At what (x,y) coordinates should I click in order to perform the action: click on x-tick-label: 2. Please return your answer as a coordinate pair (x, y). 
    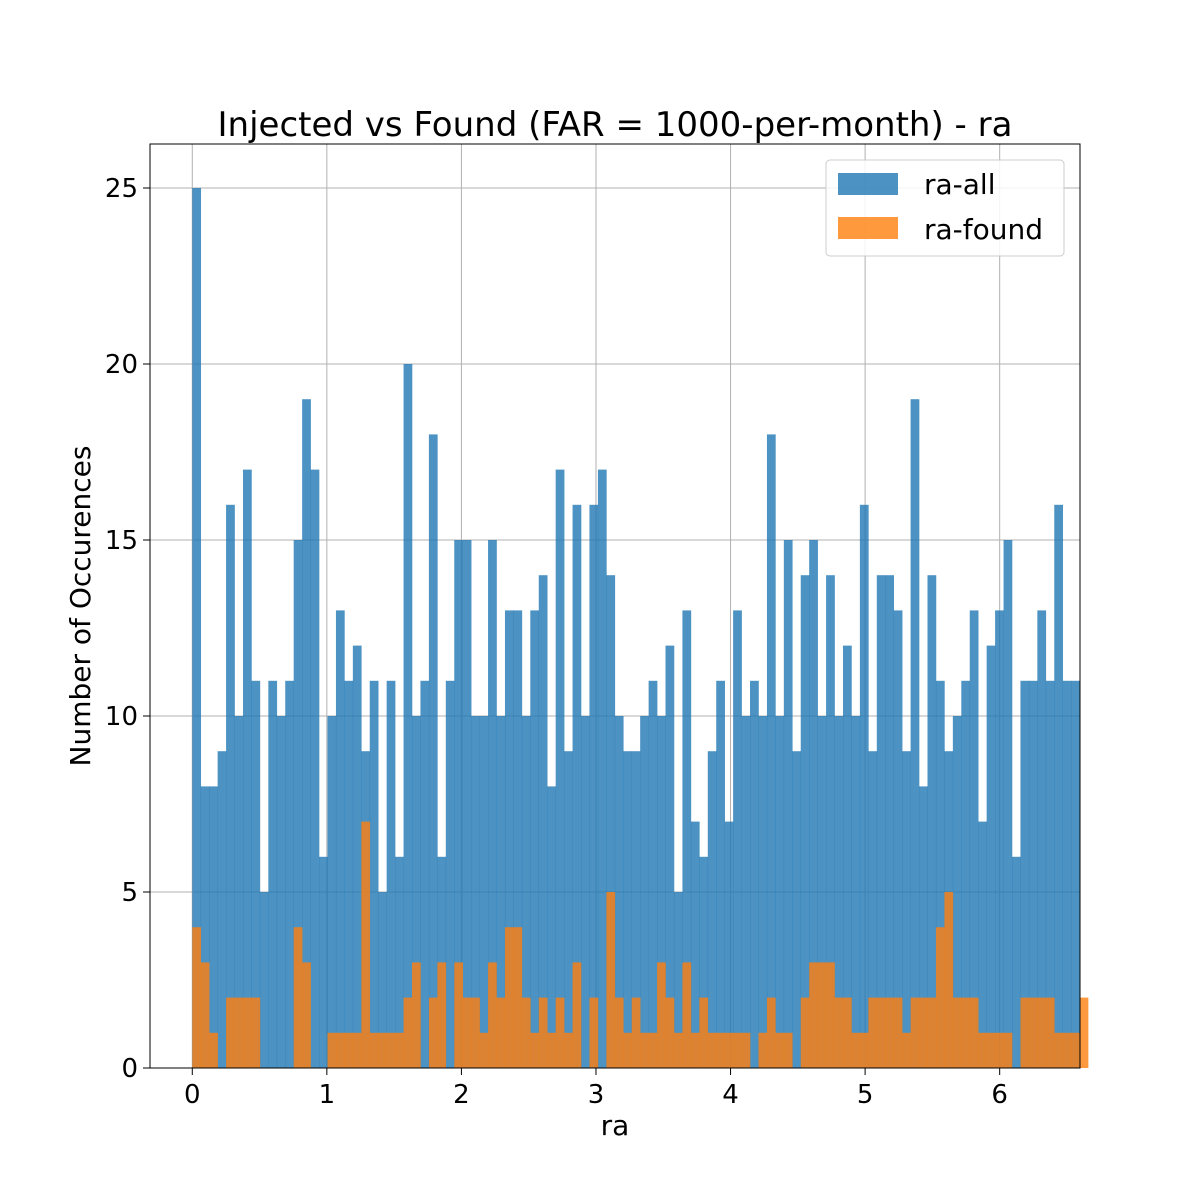
    Looking at the image, I should click on (461, 1095).